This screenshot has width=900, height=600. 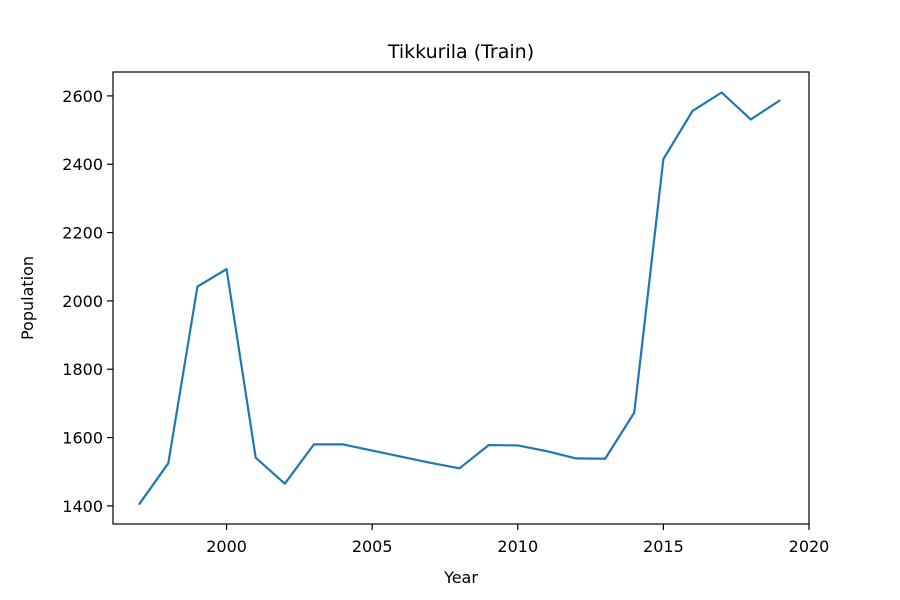 I want to click on x-tick-label: 2010, so click(x=517, y=546).